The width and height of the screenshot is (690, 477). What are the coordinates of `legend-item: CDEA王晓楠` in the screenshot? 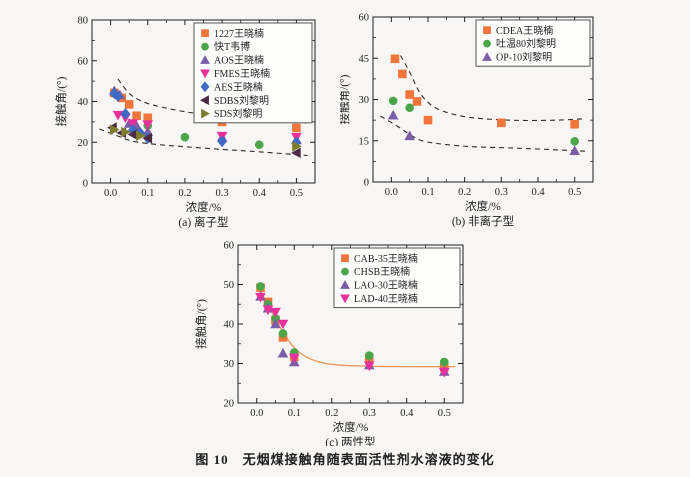 It's located at (518, 30).